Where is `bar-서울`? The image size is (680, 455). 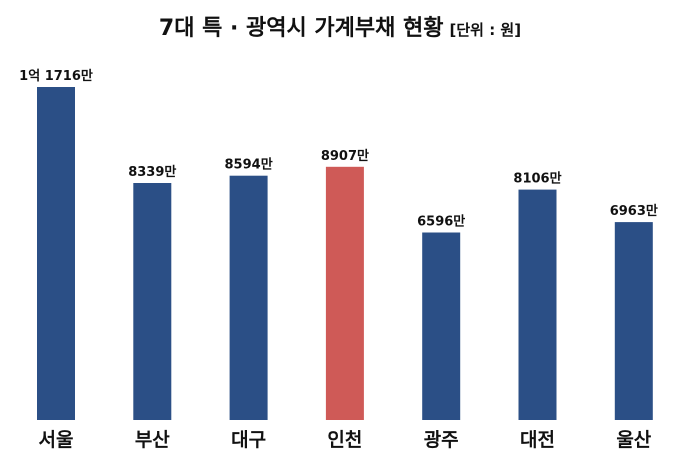 bar-서울 is located at coordinates (56, 253).